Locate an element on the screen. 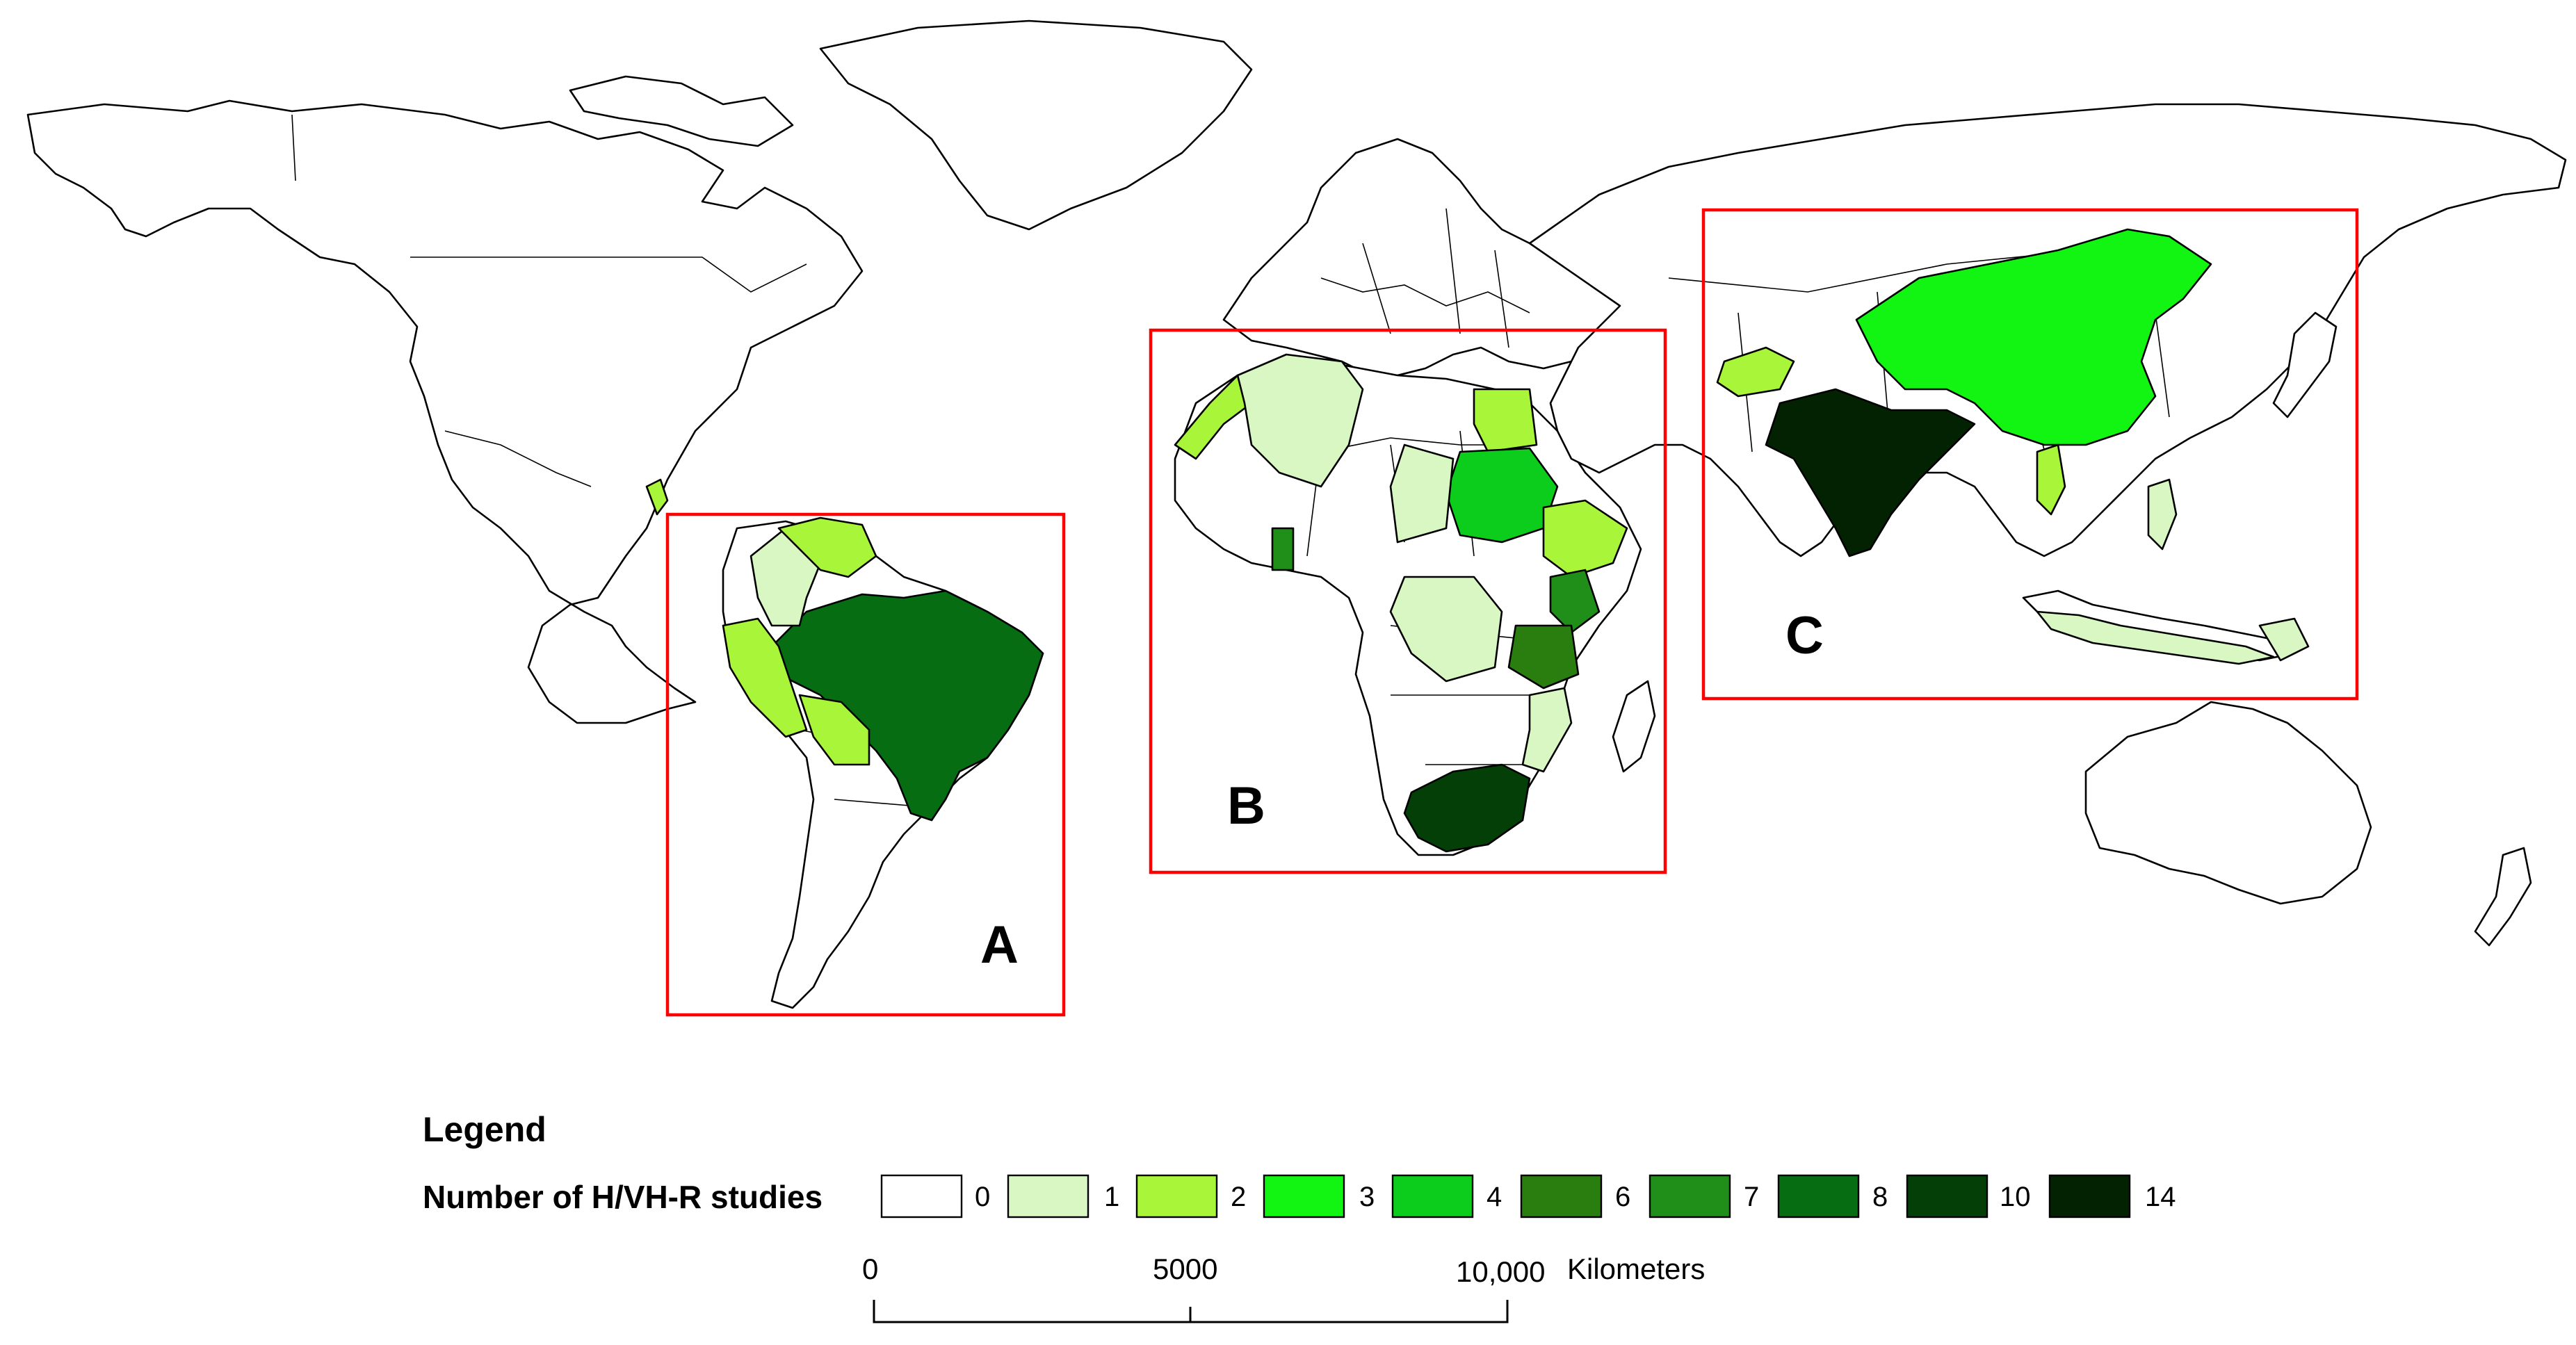  country-ethiopia is located at coordinates (1585, 538).